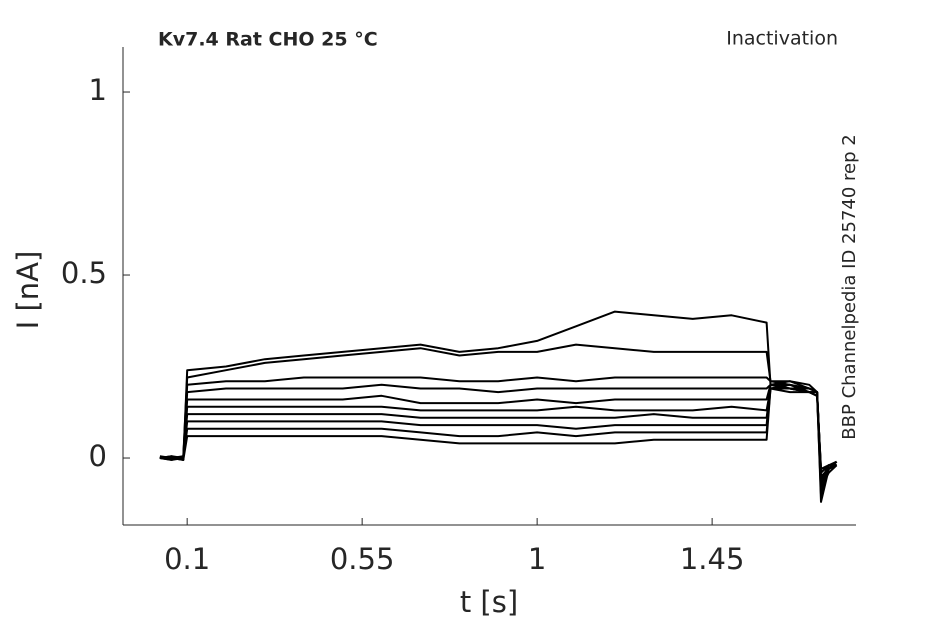 The image size is (945, 624). Describe the element at coordinates (98, 90) in the screenshot. I see `y-tick-label: 1` at that location.